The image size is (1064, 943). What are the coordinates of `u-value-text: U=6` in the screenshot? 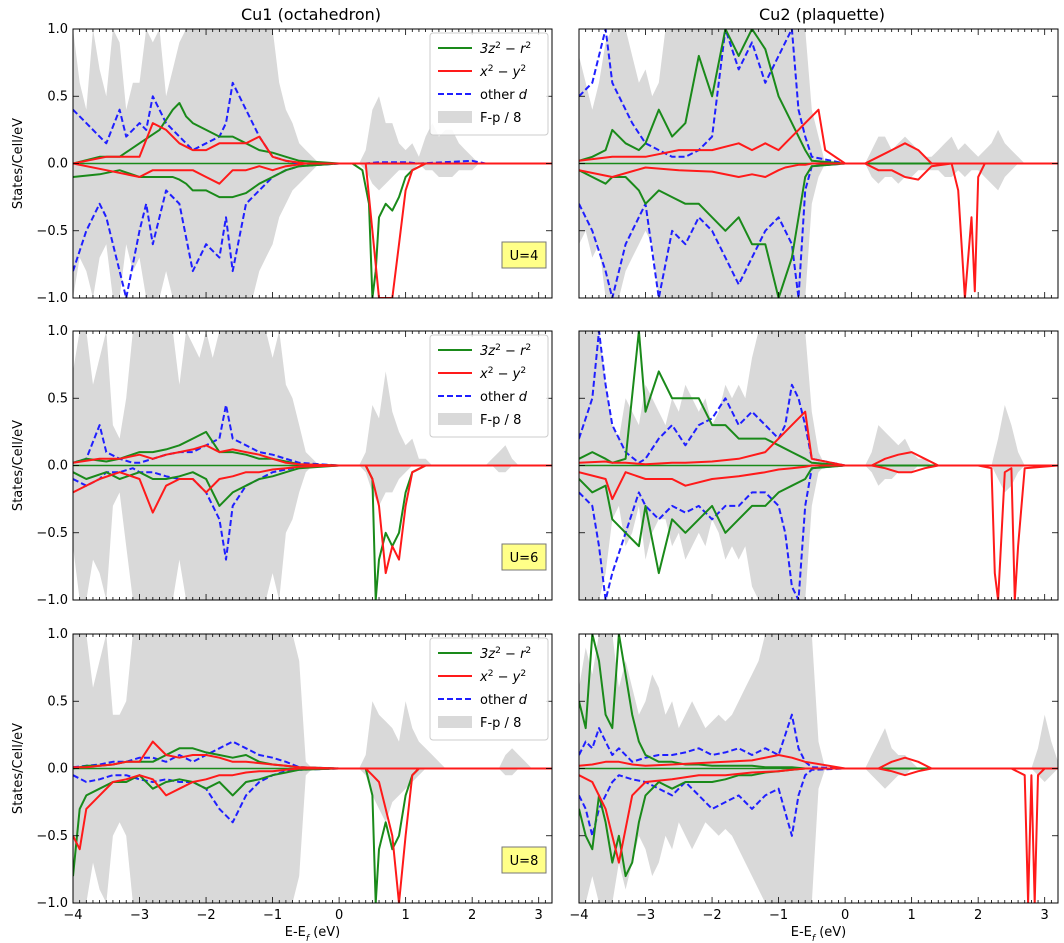 It's located at (524, 558).